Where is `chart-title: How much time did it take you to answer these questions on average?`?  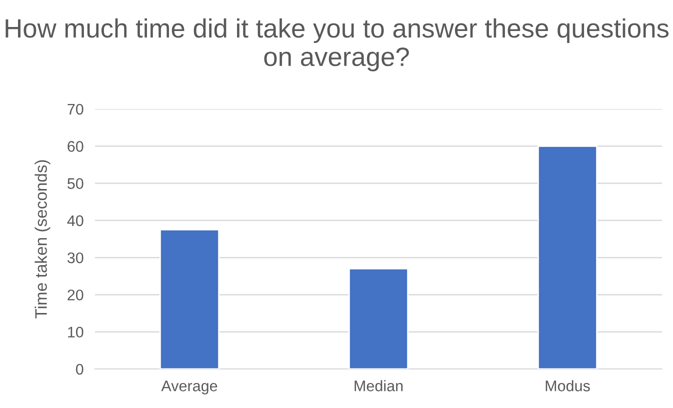 chart-title: How much time did it take you to answer these questions on average? is located at coordinates (337, 45).